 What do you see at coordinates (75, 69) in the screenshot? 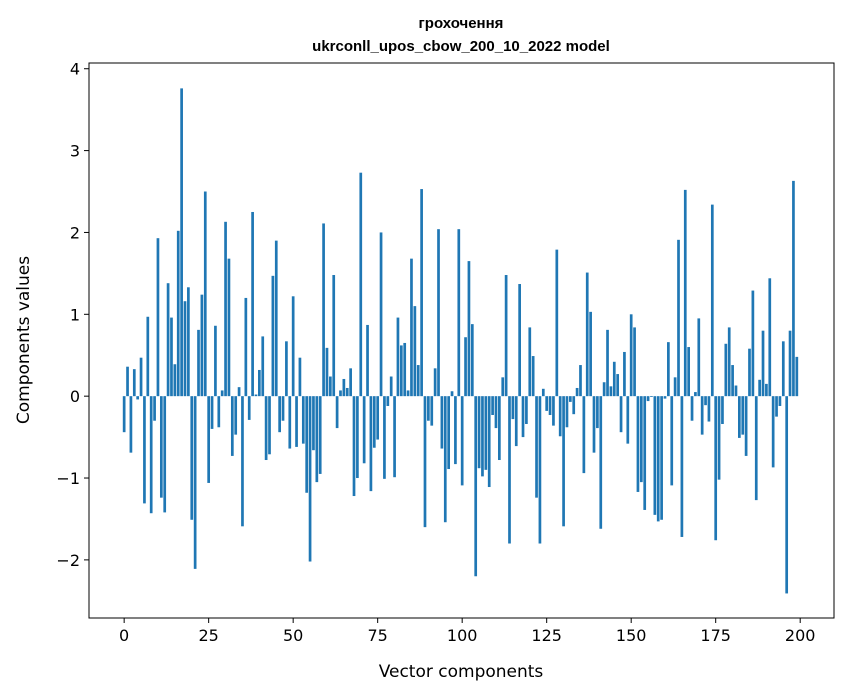
I see `y-tick-label: 4` at bounding box center [75, 69].